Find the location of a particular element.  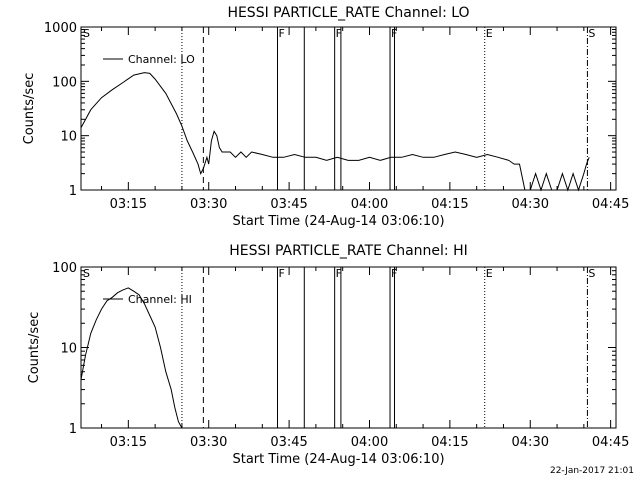

chart-title: HESSI PARTICLE_RATE Channel: HI is located at coordinates (348, 251).